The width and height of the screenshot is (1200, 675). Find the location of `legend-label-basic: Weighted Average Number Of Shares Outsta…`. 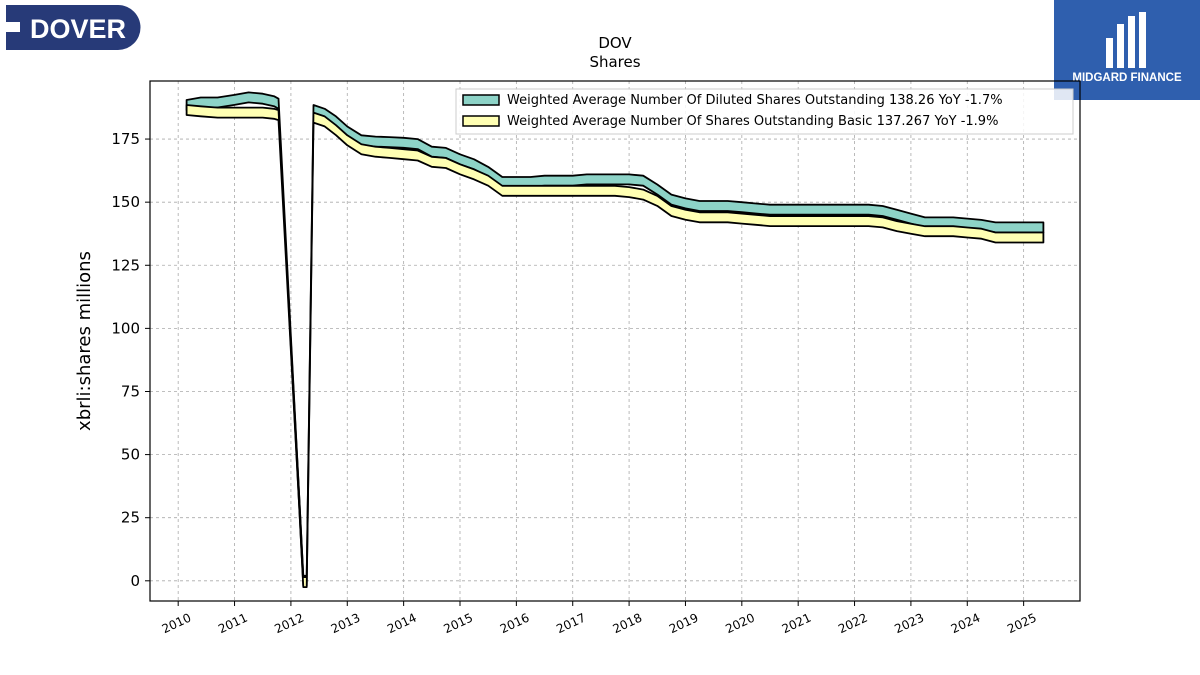

legend-label-basic: Weighted Average Number Of Shares Outsta… is located at coordinates (752, 121).